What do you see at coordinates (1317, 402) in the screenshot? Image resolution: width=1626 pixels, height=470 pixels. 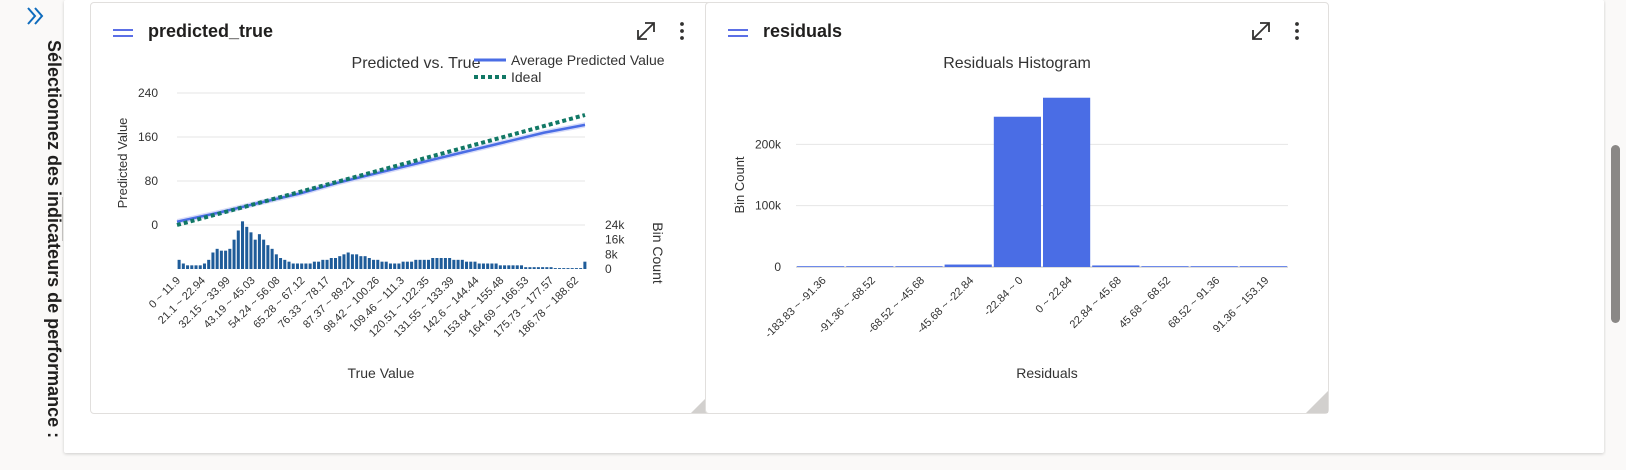 I see `resize-handle-icon` at bounding box center [1317, 402].